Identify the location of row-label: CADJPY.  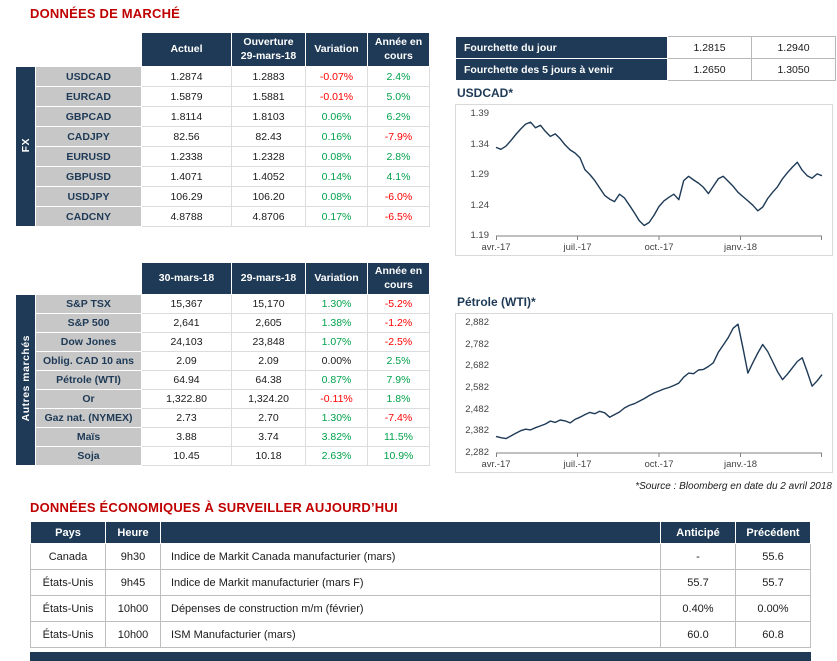
(88, 136).